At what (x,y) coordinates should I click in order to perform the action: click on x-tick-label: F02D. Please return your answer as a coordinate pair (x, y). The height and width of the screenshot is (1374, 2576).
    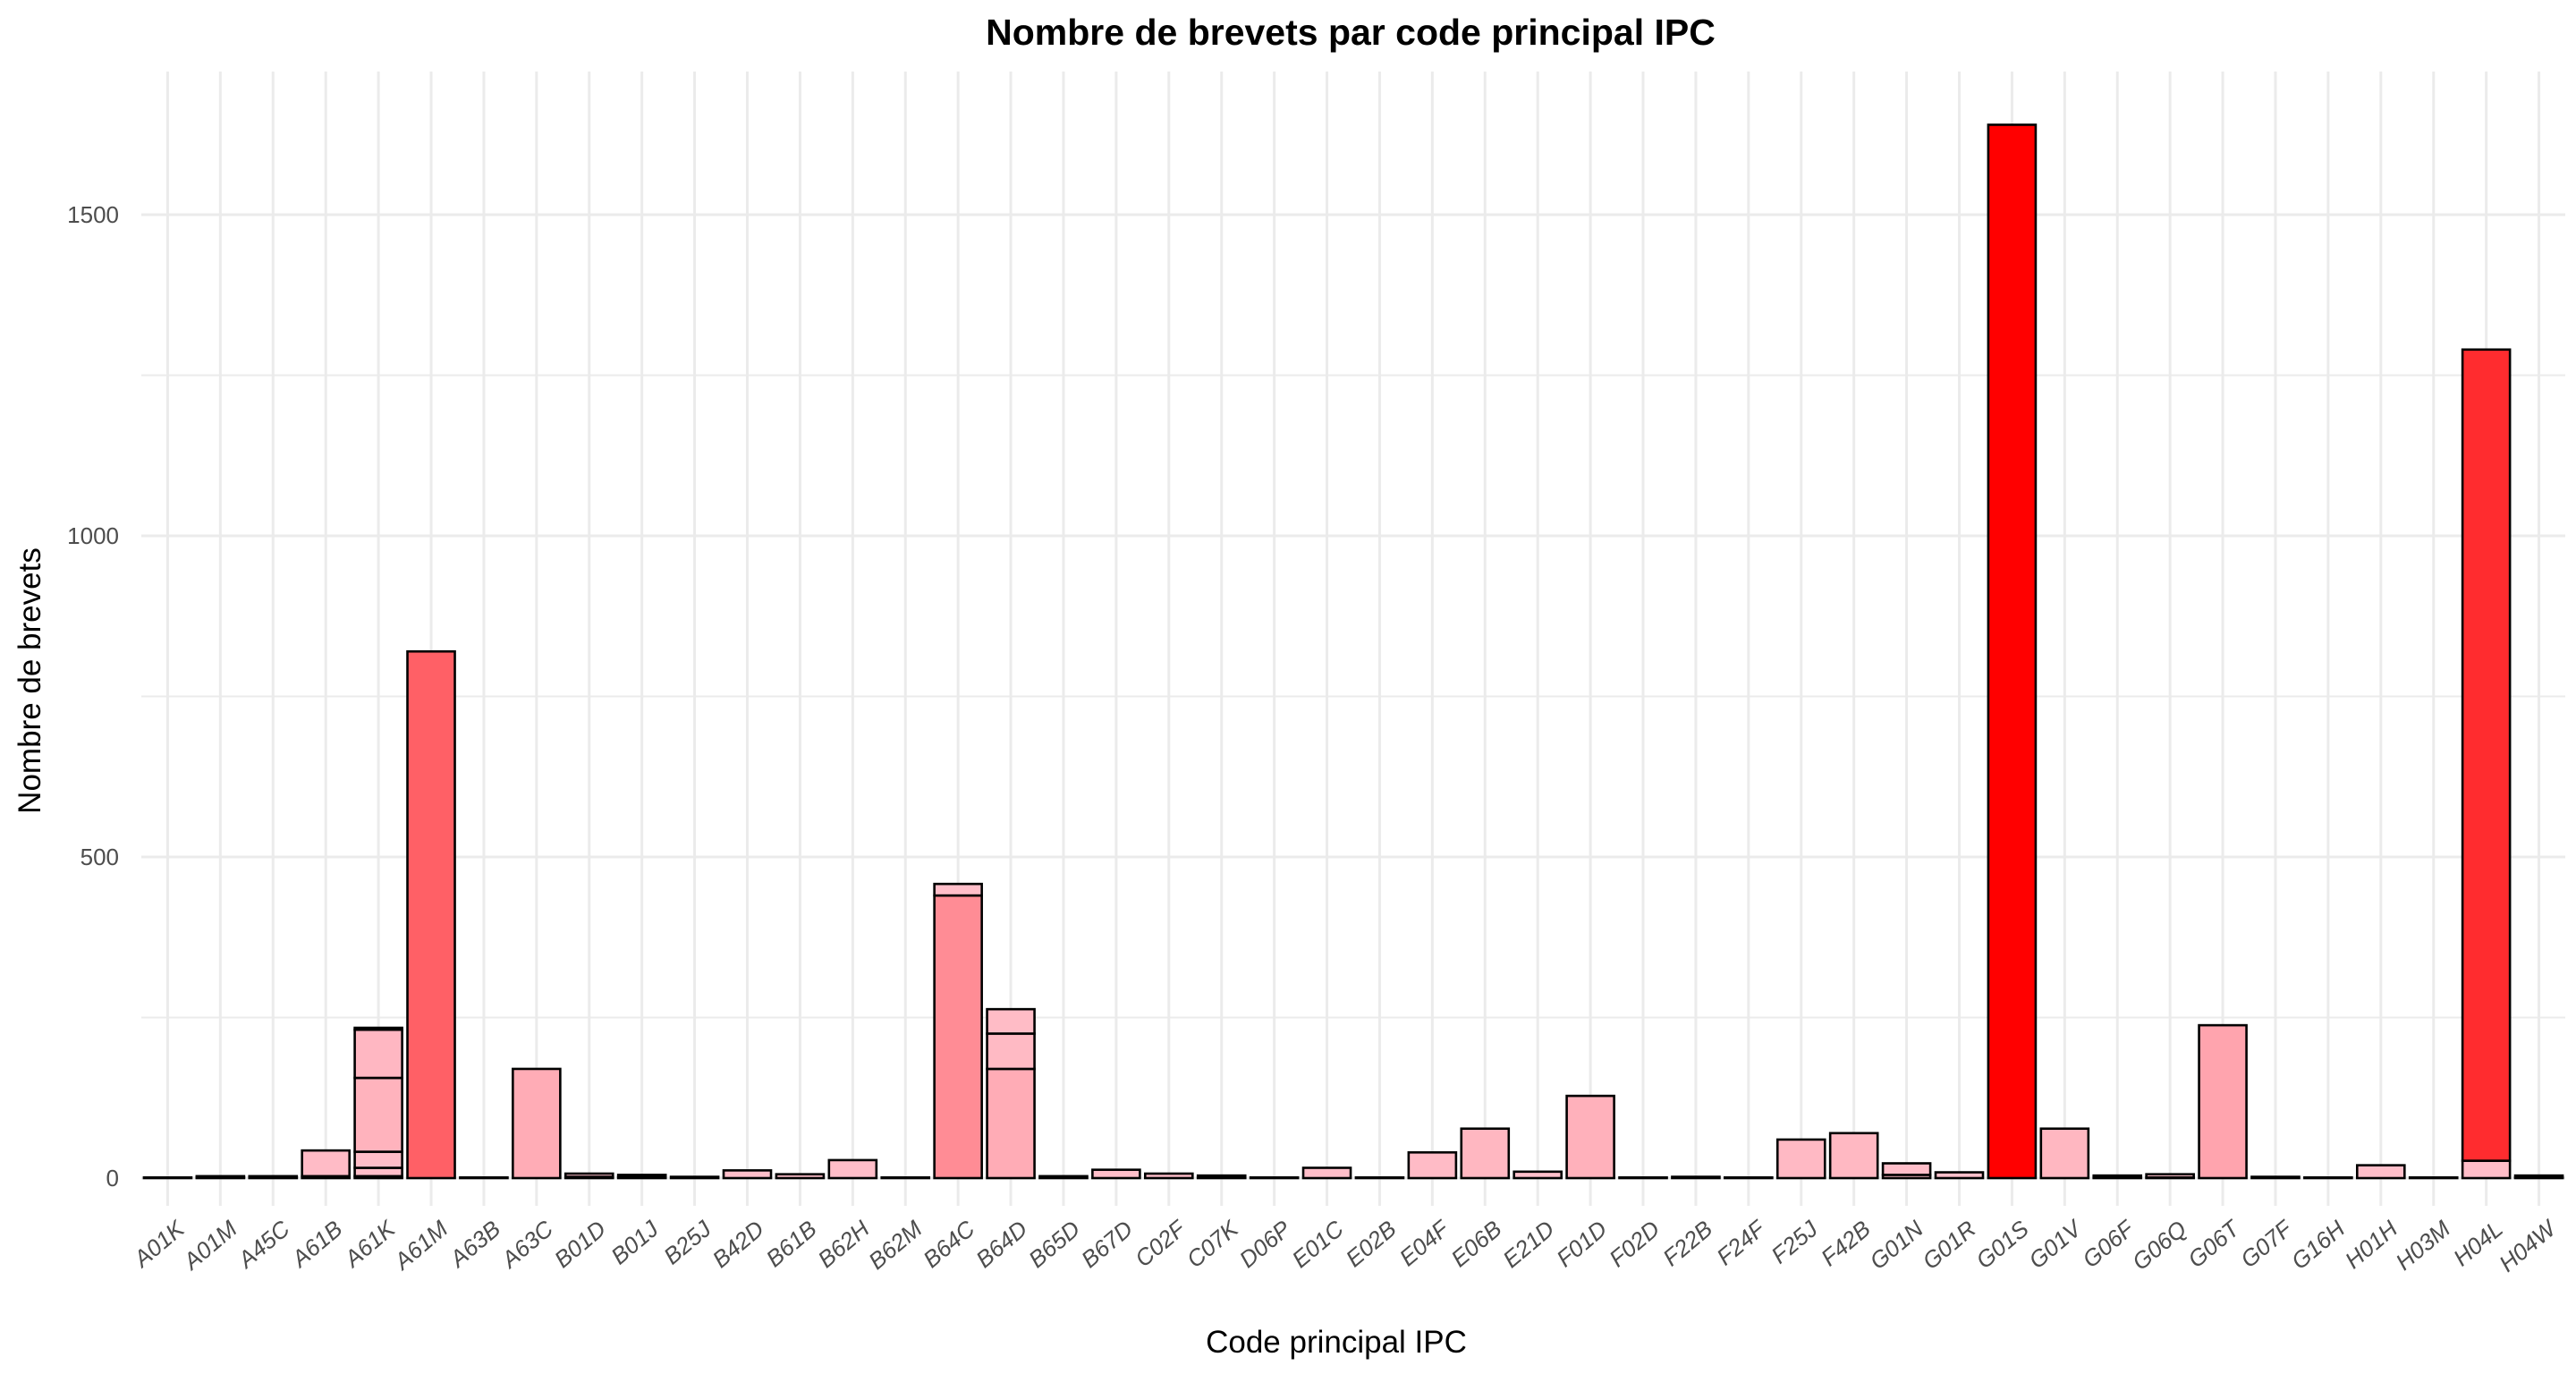
    Looking at the image, I should click on (1634, 1243).